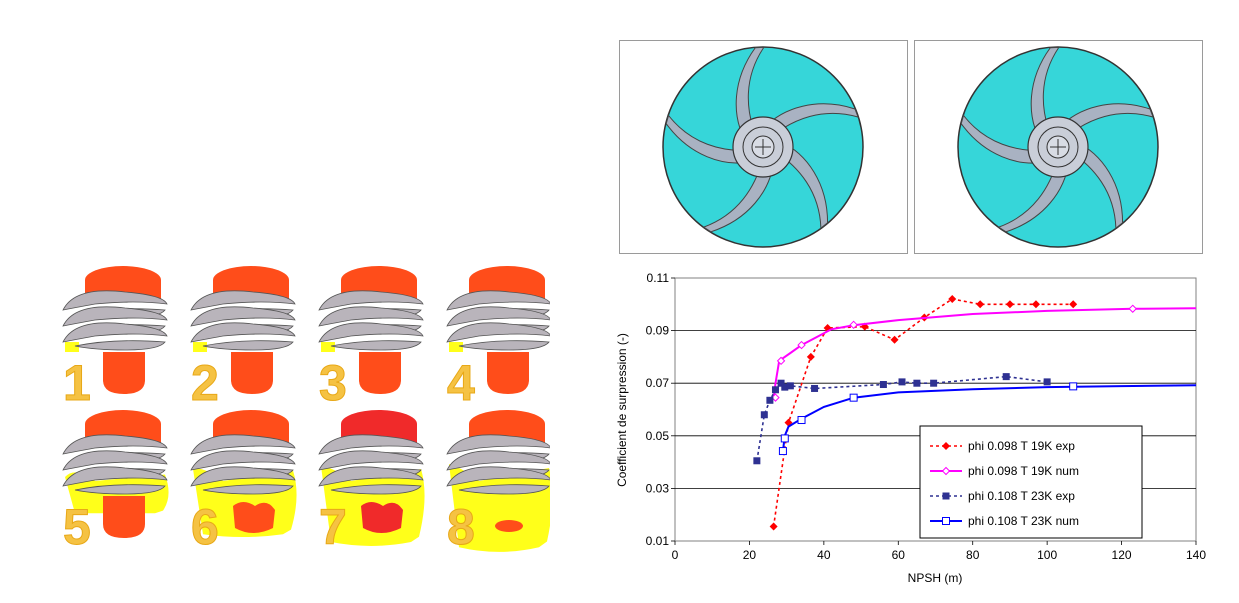 Image resolution: width=1239 pixels, height=603 pixels. I want to click on series-line, so click(923, 412).